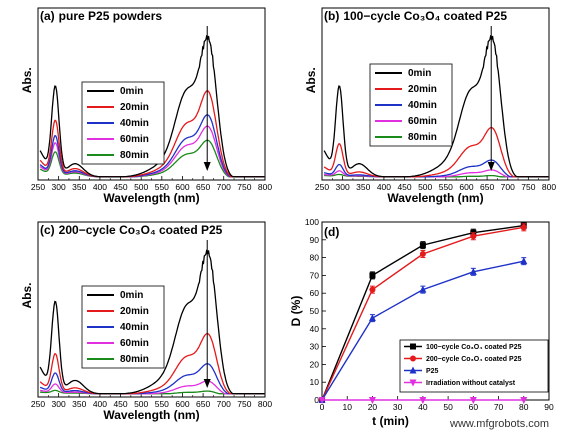 The width and height of the screenshot is (567, 433). I want to click on y-tick-label: 40, so click(315, 329).